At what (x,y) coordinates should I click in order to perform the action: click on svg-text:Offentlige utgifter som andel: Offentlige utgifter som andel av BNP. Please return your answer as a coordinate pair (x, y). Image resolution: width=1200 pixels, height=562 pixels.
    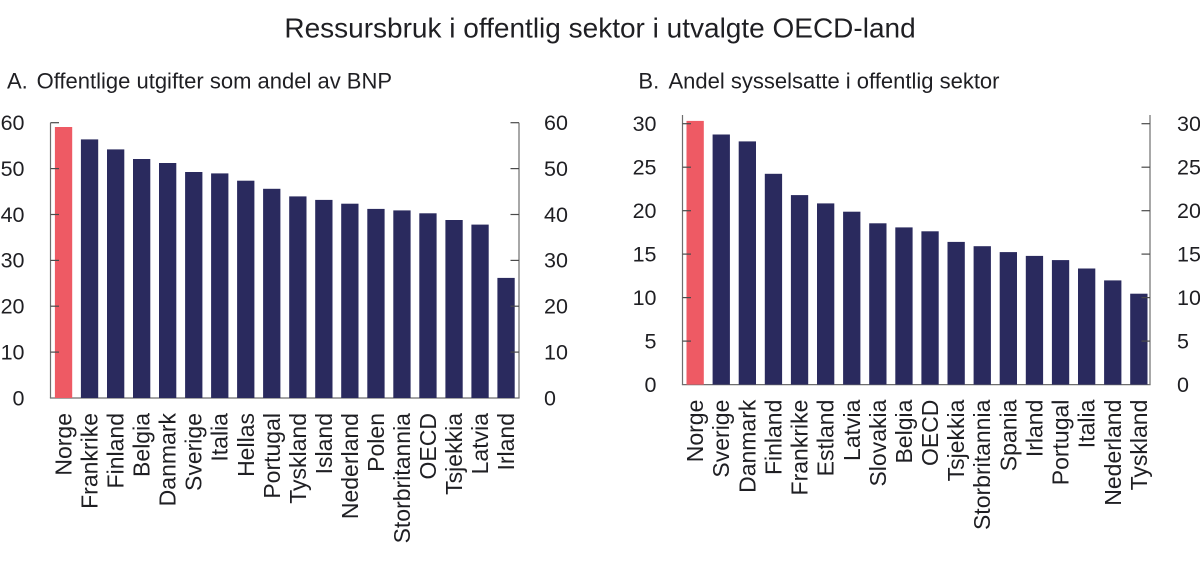
    Looking at the image, I should click on (214, 81).